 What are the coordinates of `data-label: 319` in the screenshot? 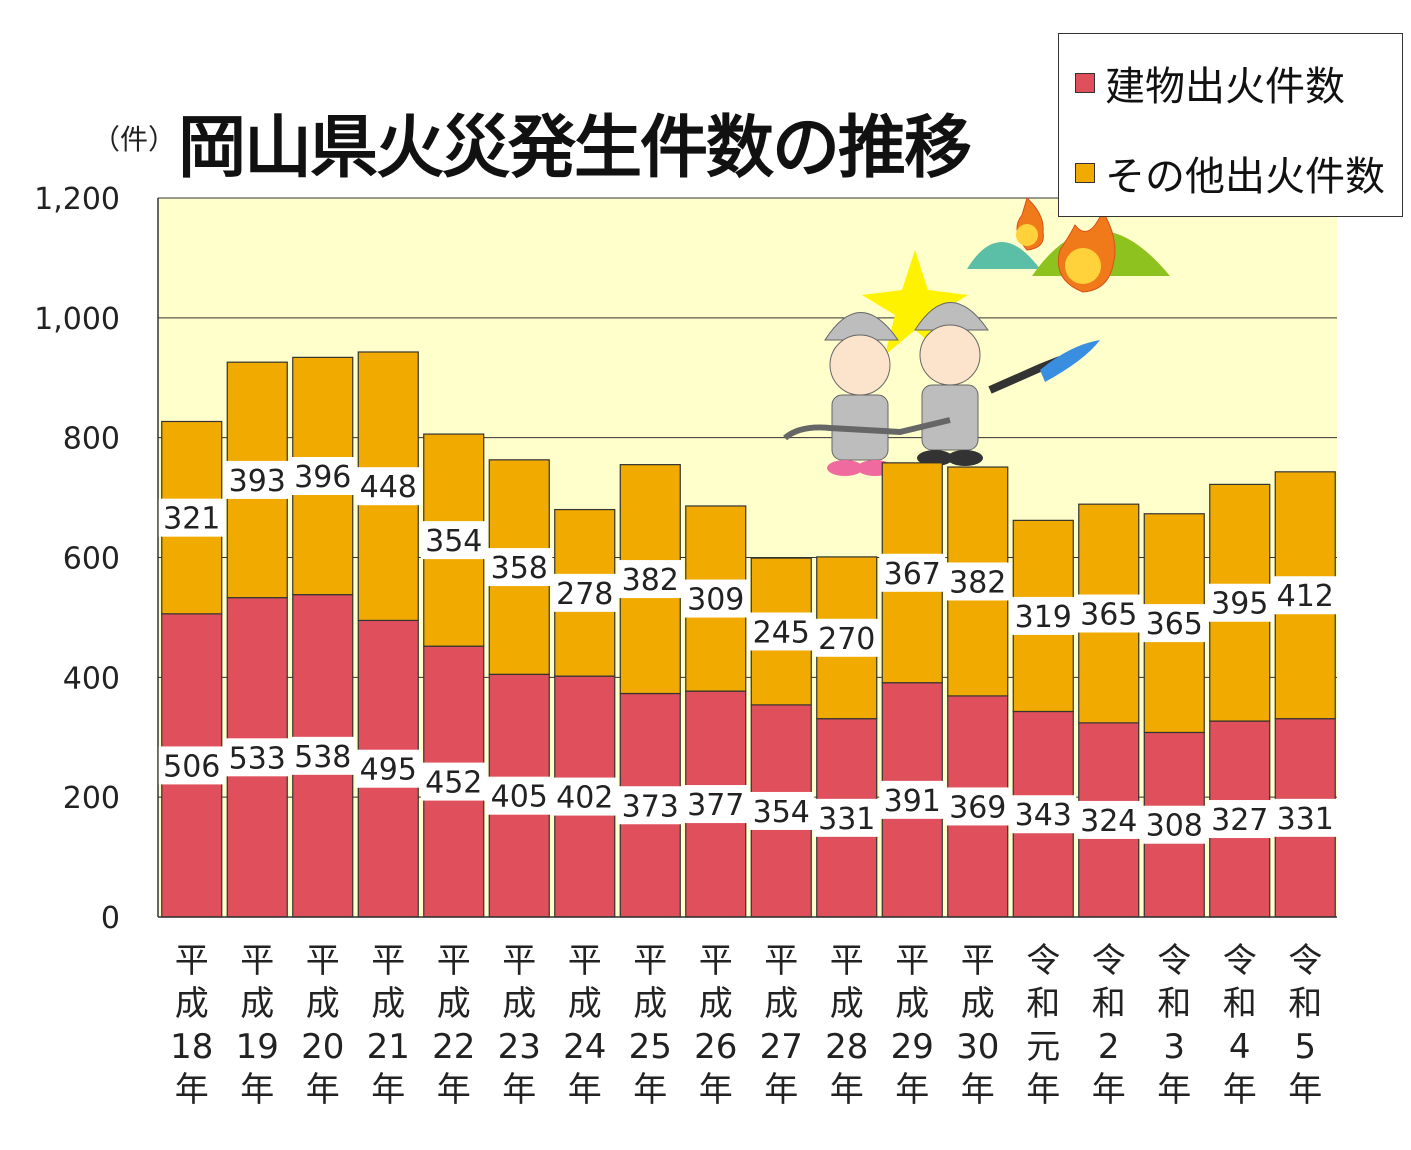 It's located at (1043, 615).